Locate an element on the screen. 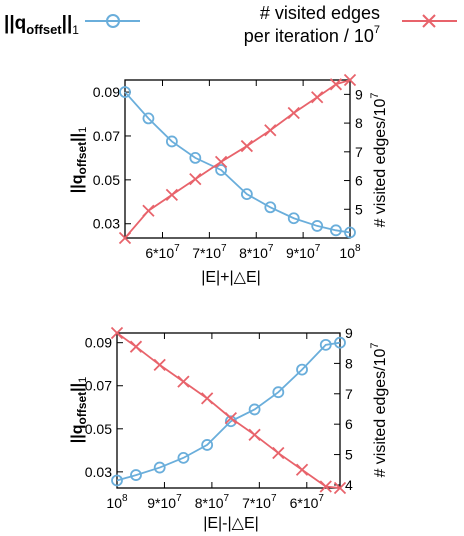  legend-visited-sup: 7 is located at coordinates (377, 30).